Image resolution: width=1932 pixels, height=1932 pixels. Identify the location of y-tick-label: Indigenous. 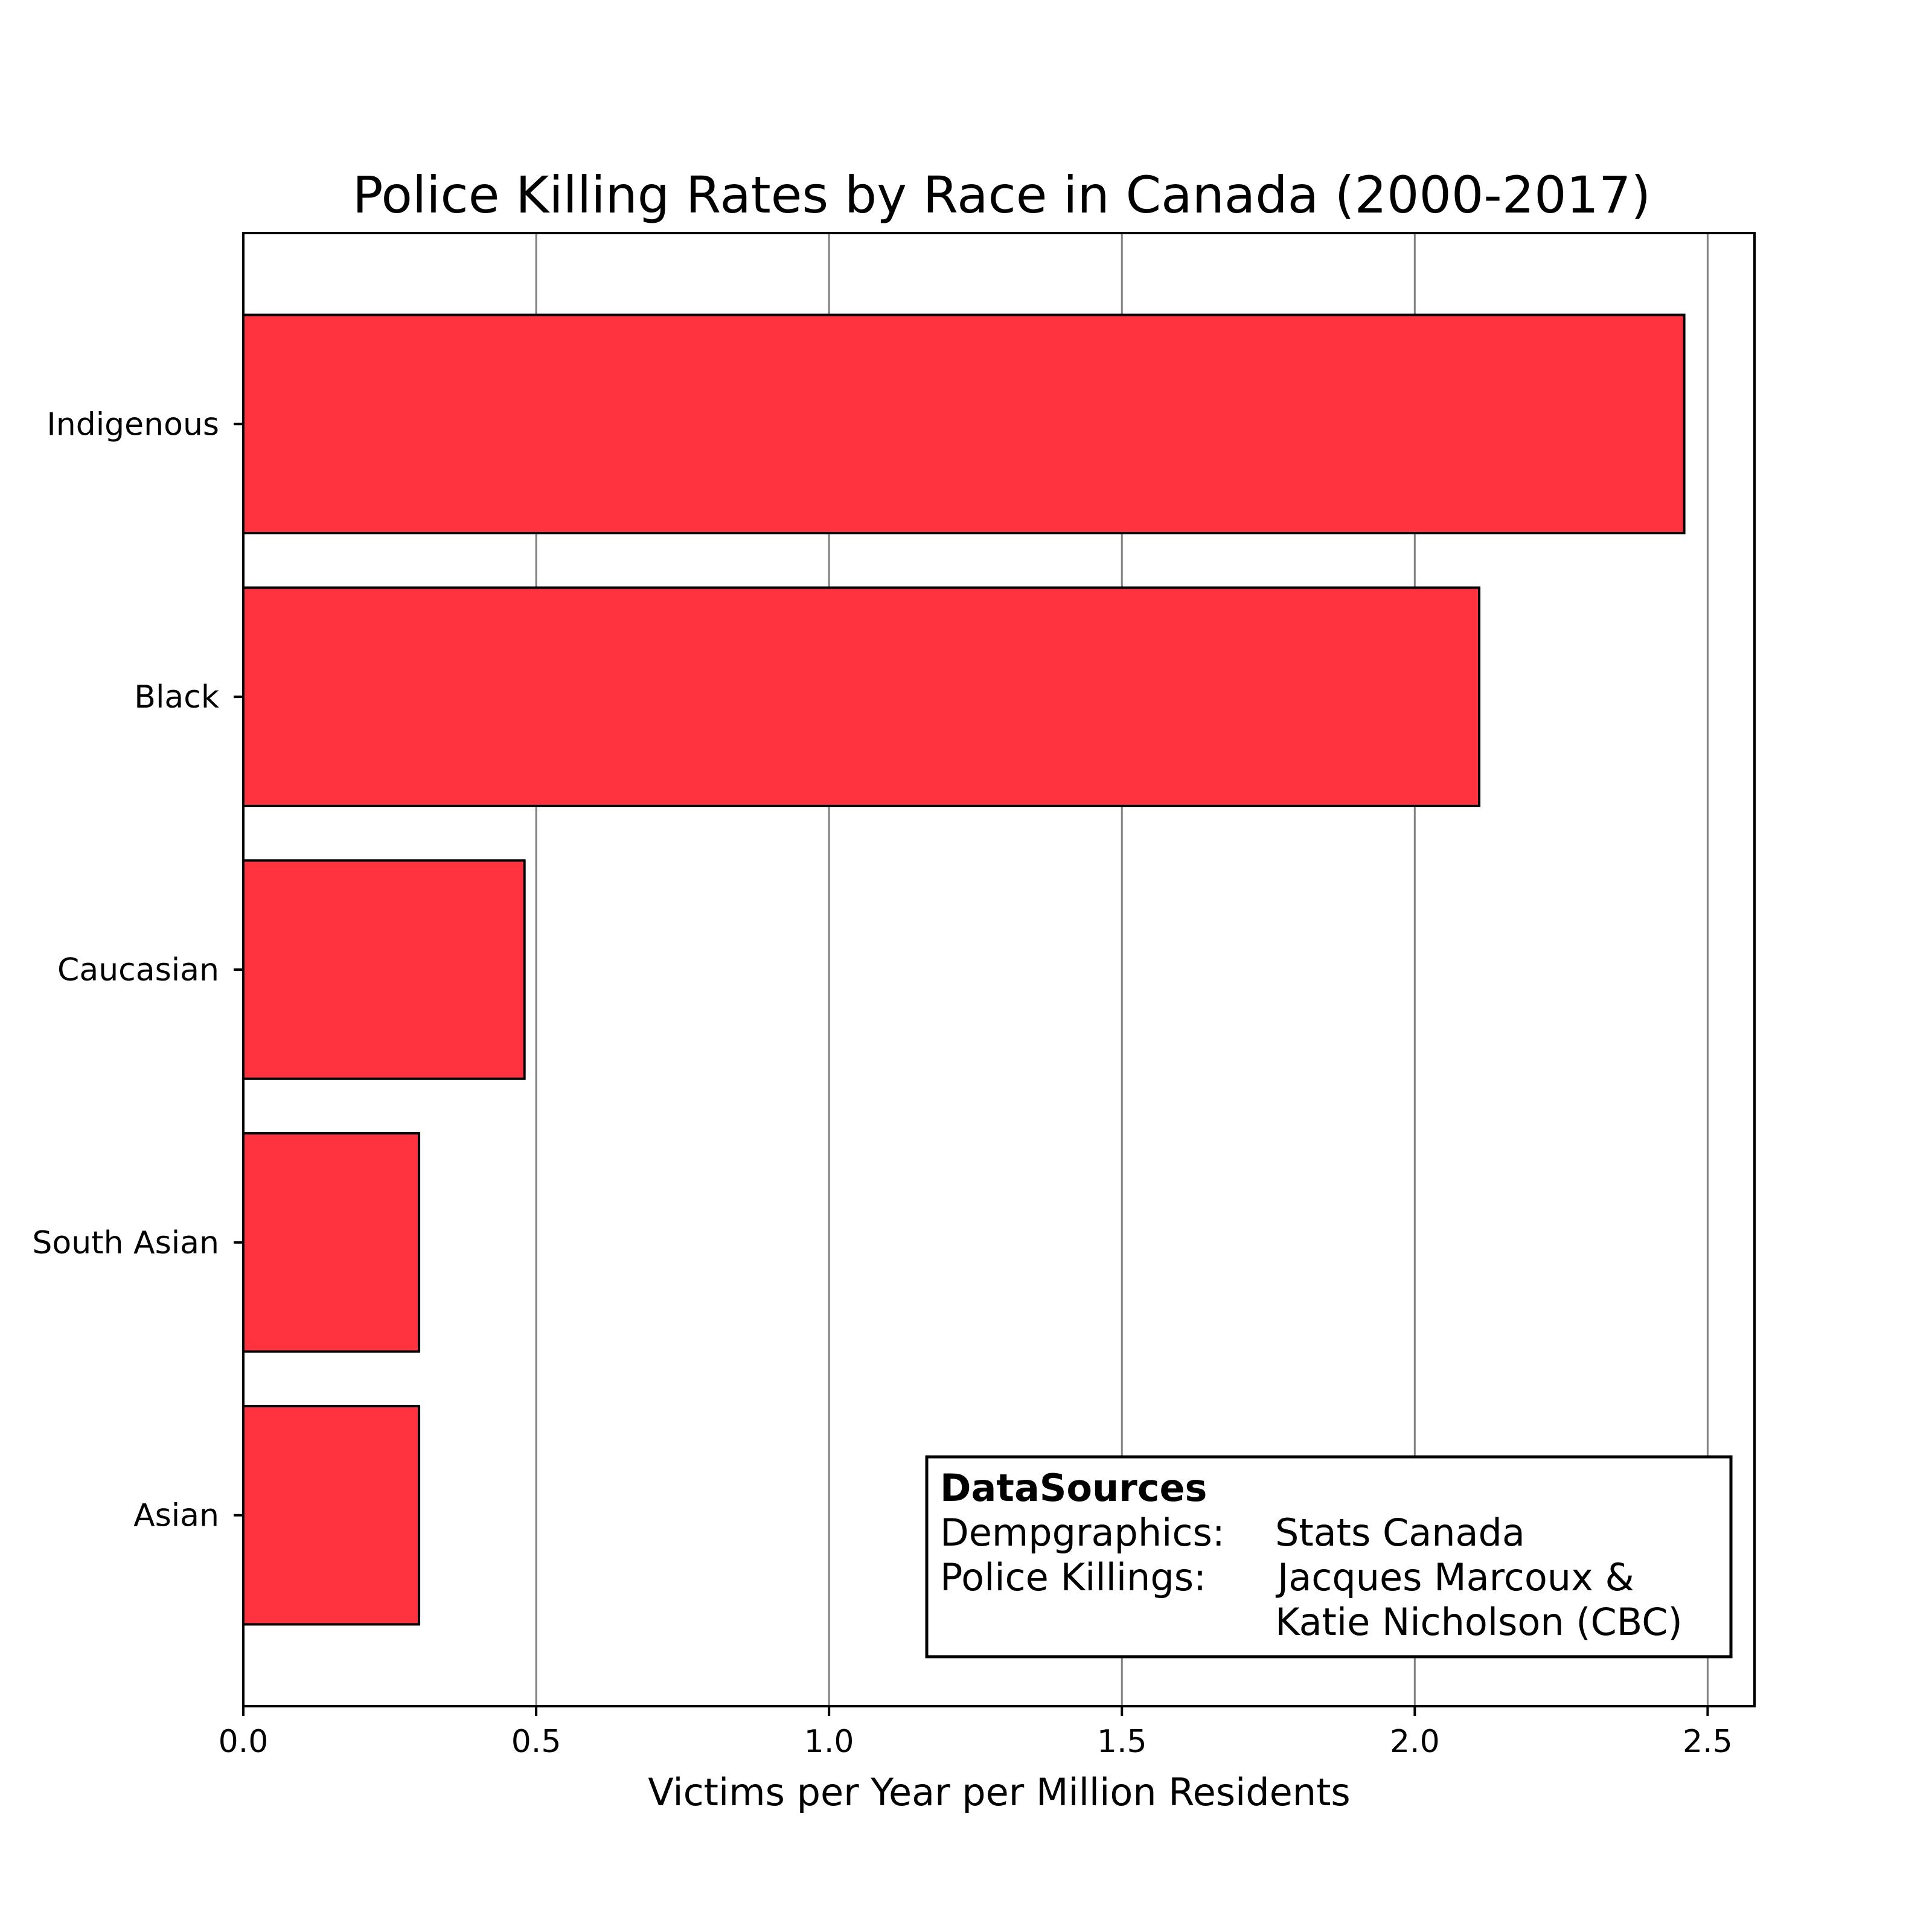
(132, 424).